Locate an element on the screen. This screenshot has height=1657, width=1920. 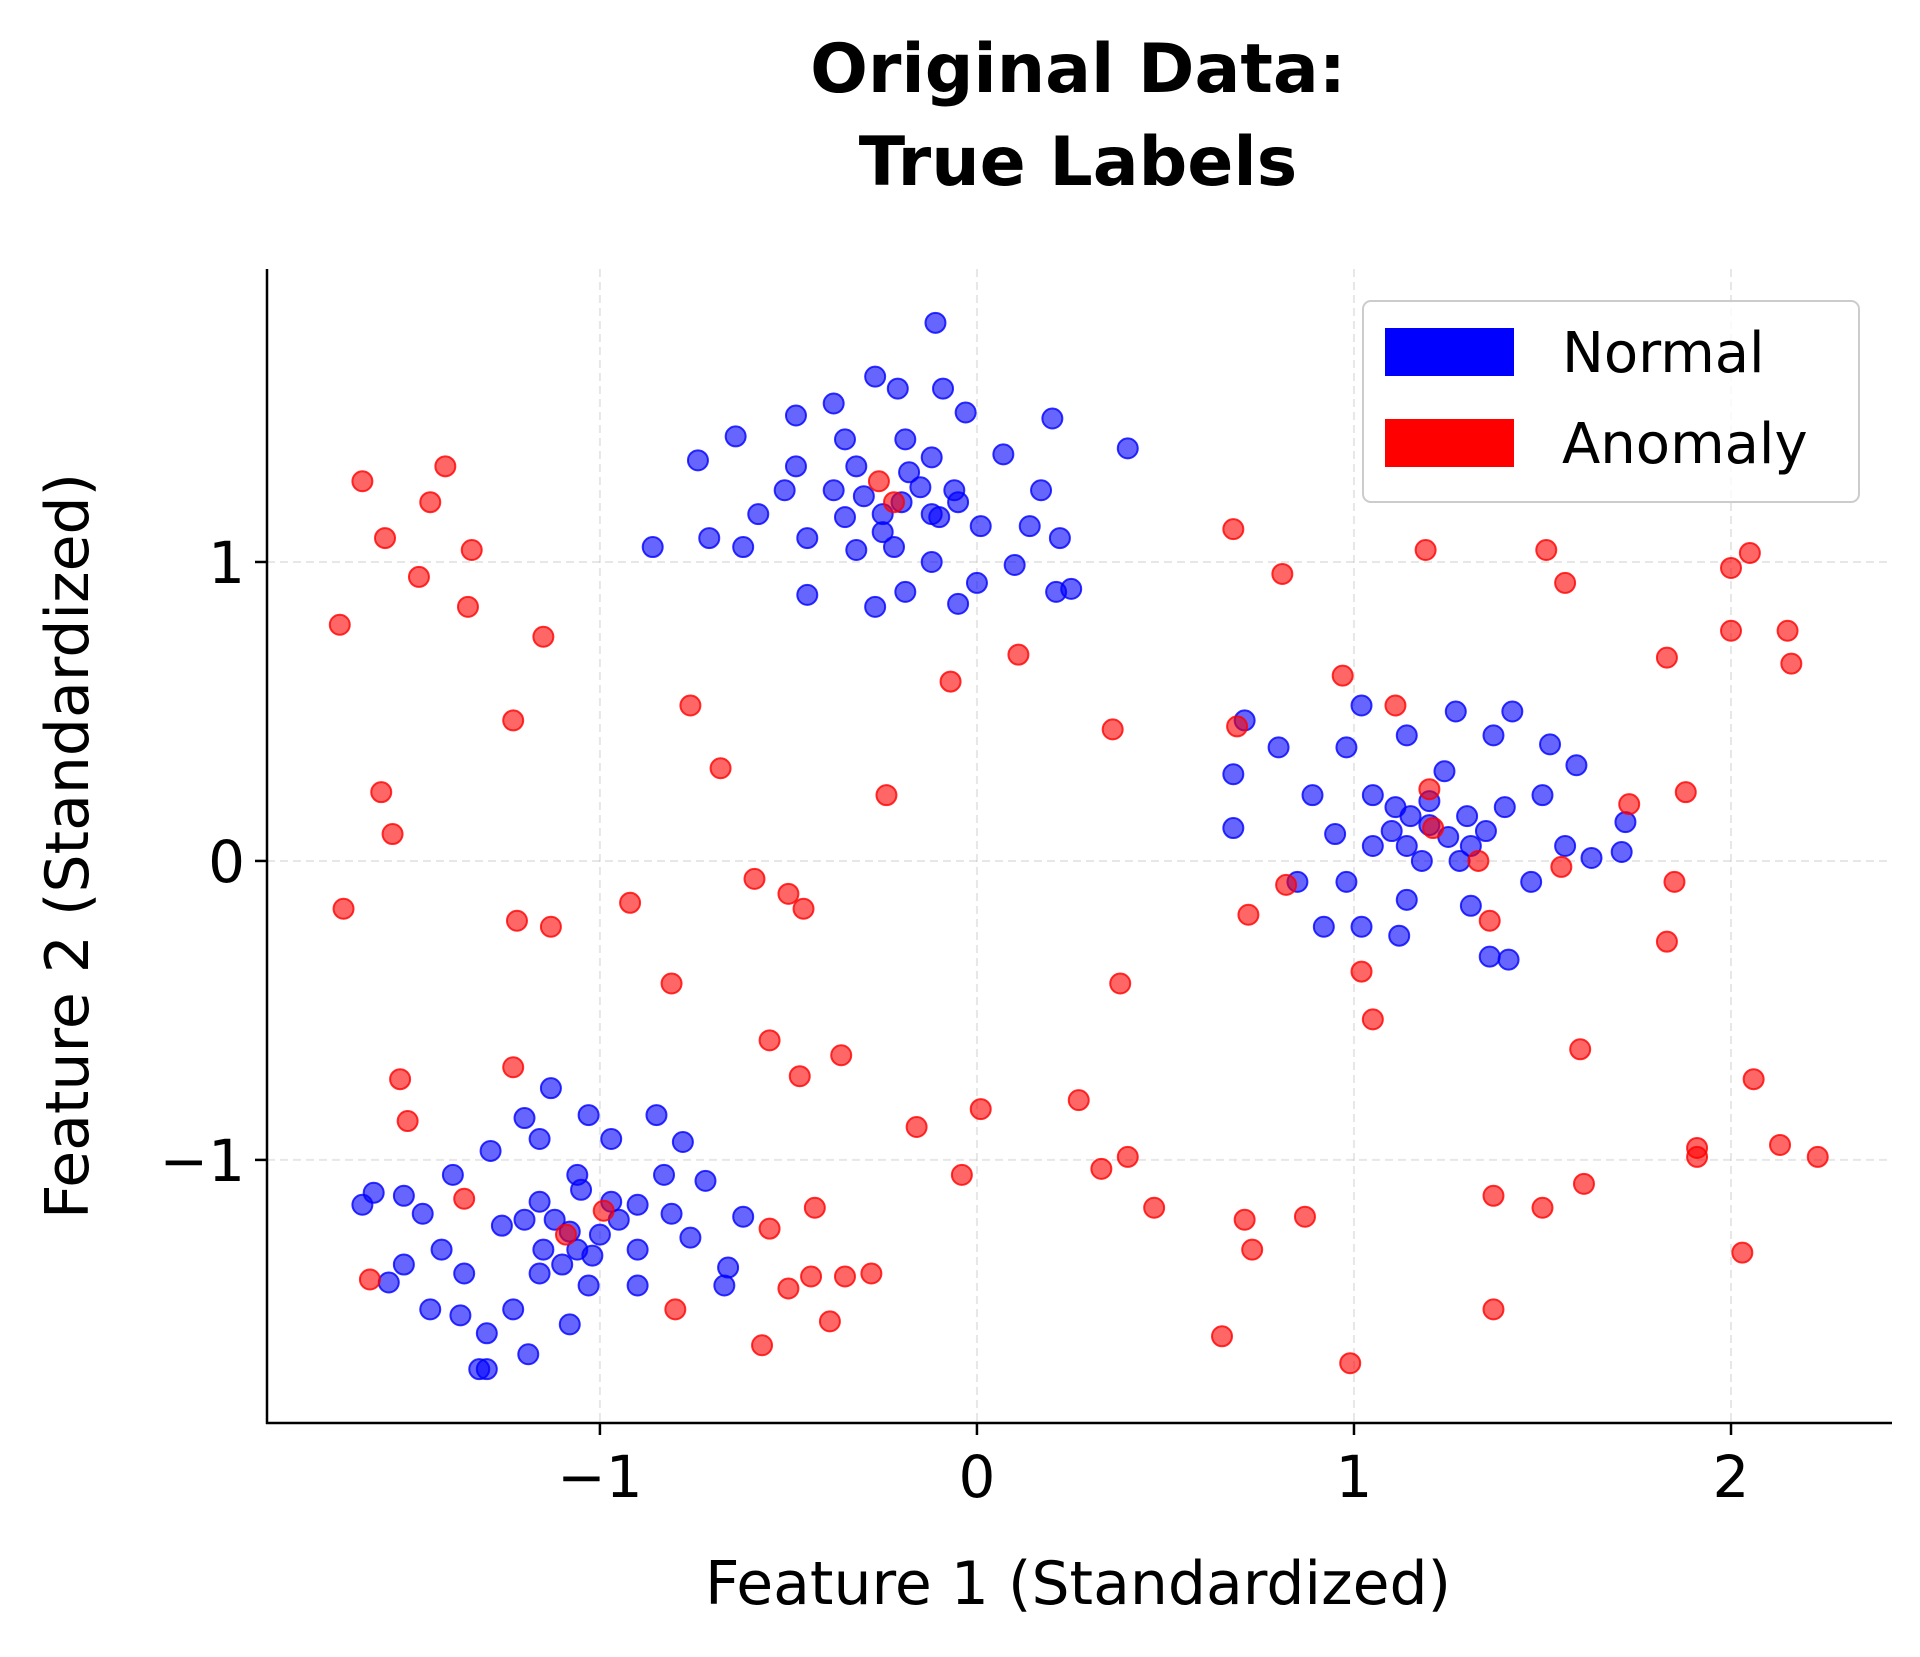
x-tick-label: 2 is located at coordinates (1731, 1477).